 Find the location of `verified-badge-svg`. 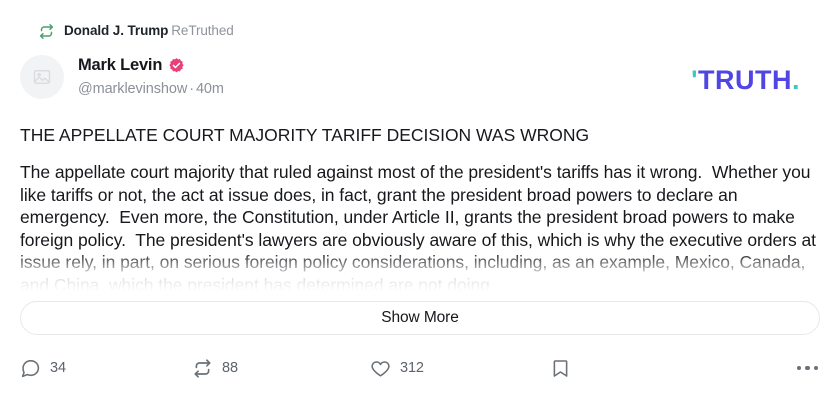

verified-badge-svg is located at coordinates (176, 64).